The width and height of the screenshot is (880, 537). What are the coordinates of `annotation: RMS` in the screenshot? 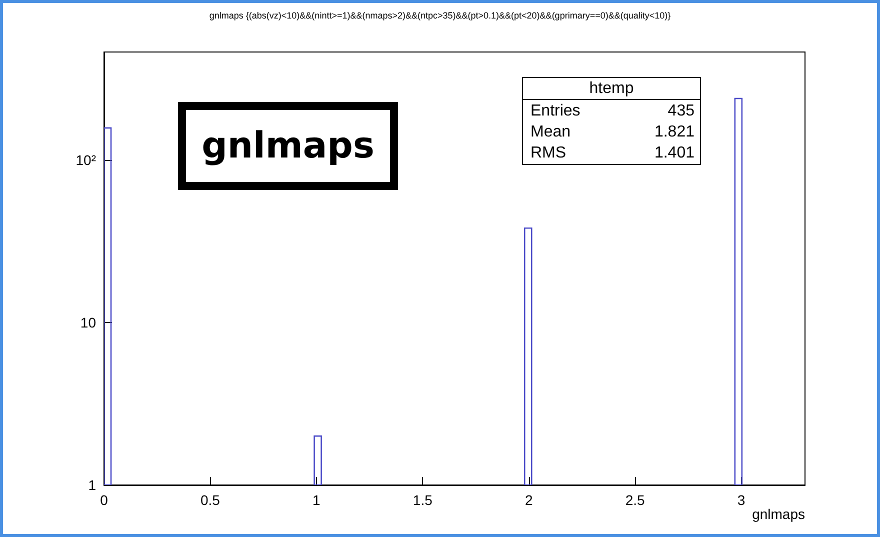 It's located at (548, 153).